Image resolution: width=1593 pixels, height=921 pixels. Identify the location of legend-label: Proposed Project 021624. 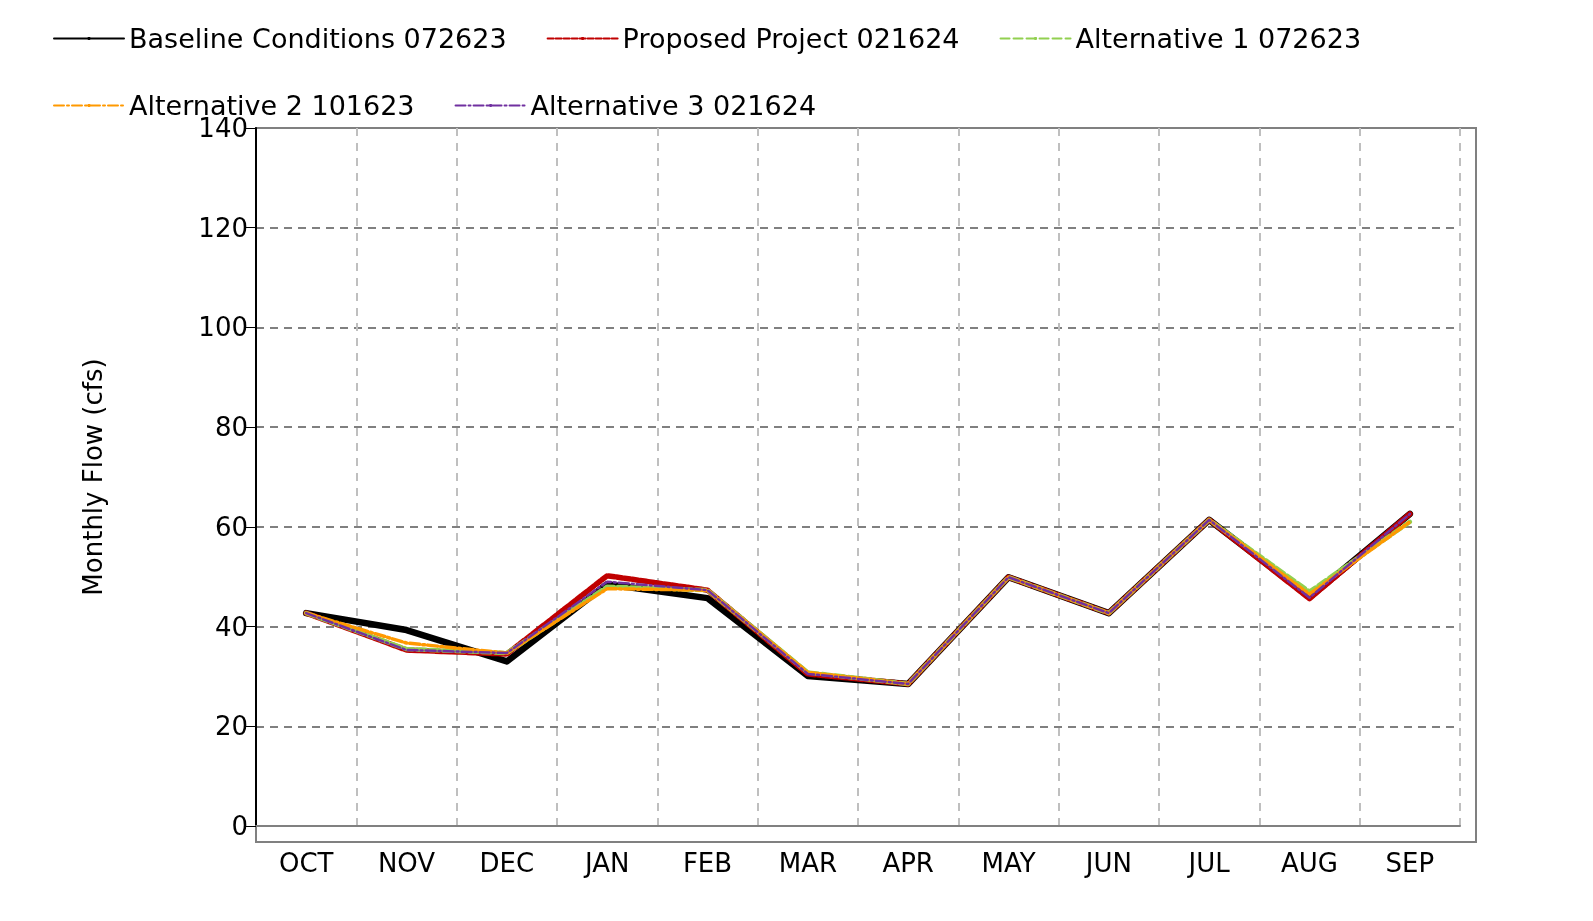
(791, 38).